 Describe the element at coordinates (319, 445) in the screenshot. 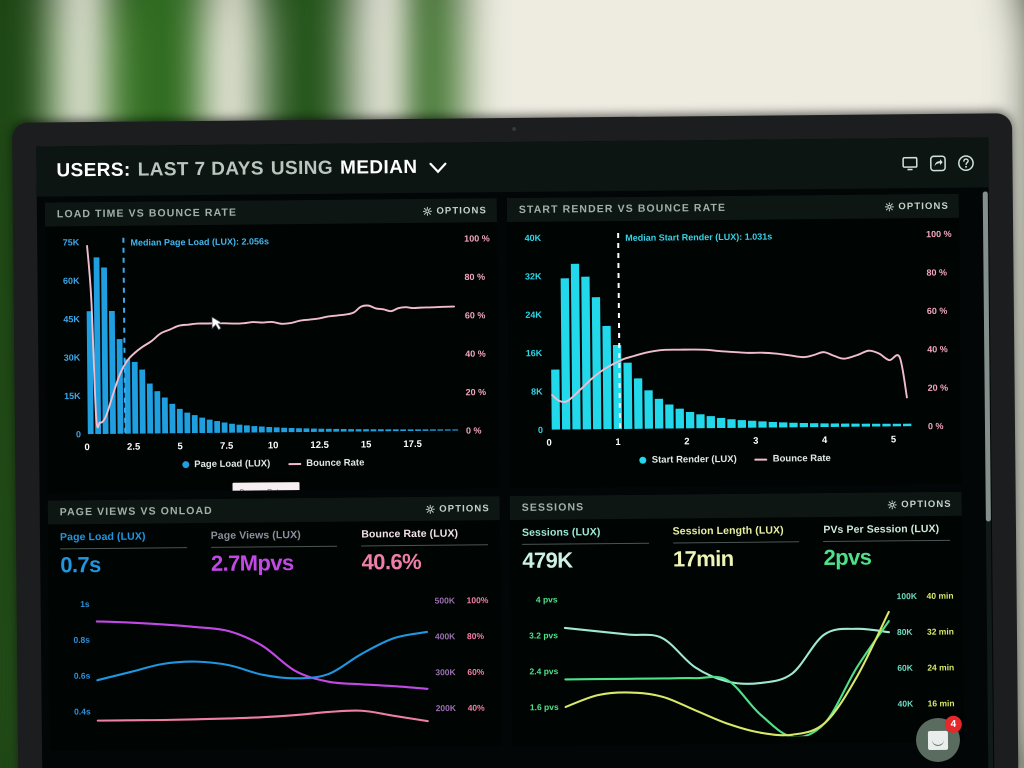

I see `svg-text: 12.5` at that location.